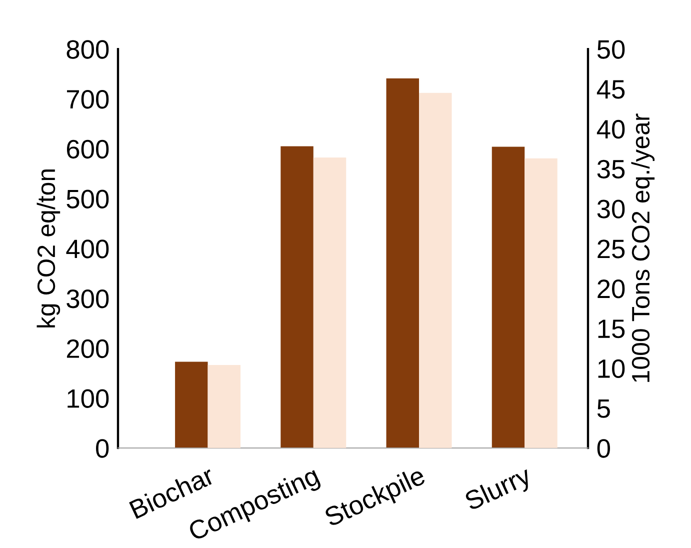  Describe the element at coordinates (611, 49) in the screenshot. I see `y2-tick-label: 50` at that location.